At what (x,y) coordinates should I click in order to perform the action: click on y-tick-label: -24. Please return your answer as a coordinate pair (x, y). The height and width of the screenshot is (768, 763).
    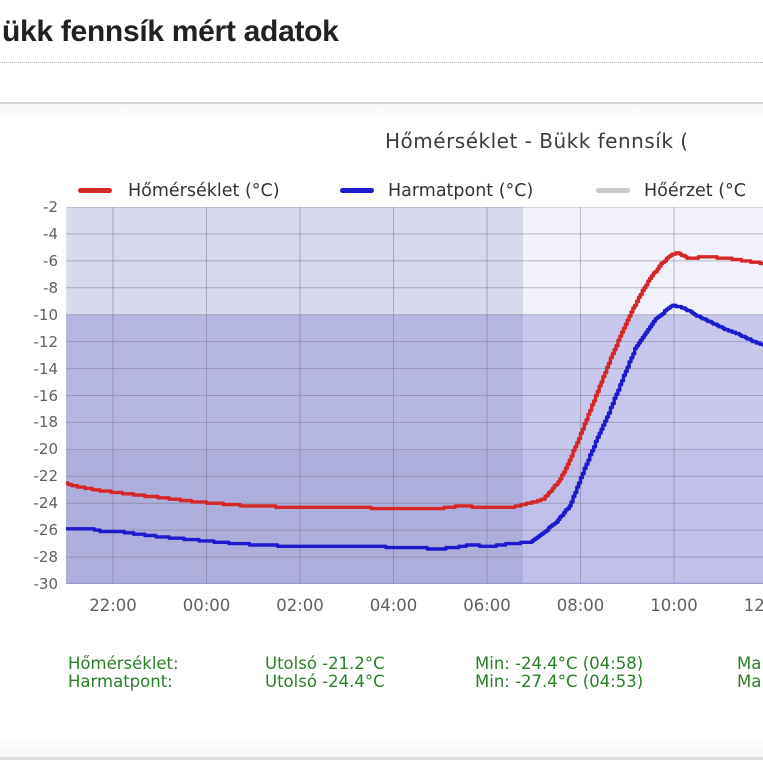
    Looking at the image, I should click on (46, 503).